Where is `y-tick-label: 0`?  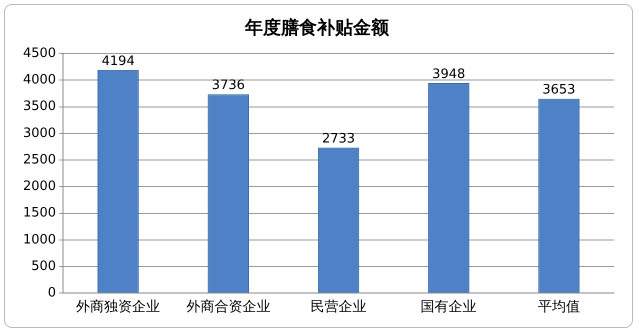
y-tick-label: 0 is located at coordinates (52, 293).